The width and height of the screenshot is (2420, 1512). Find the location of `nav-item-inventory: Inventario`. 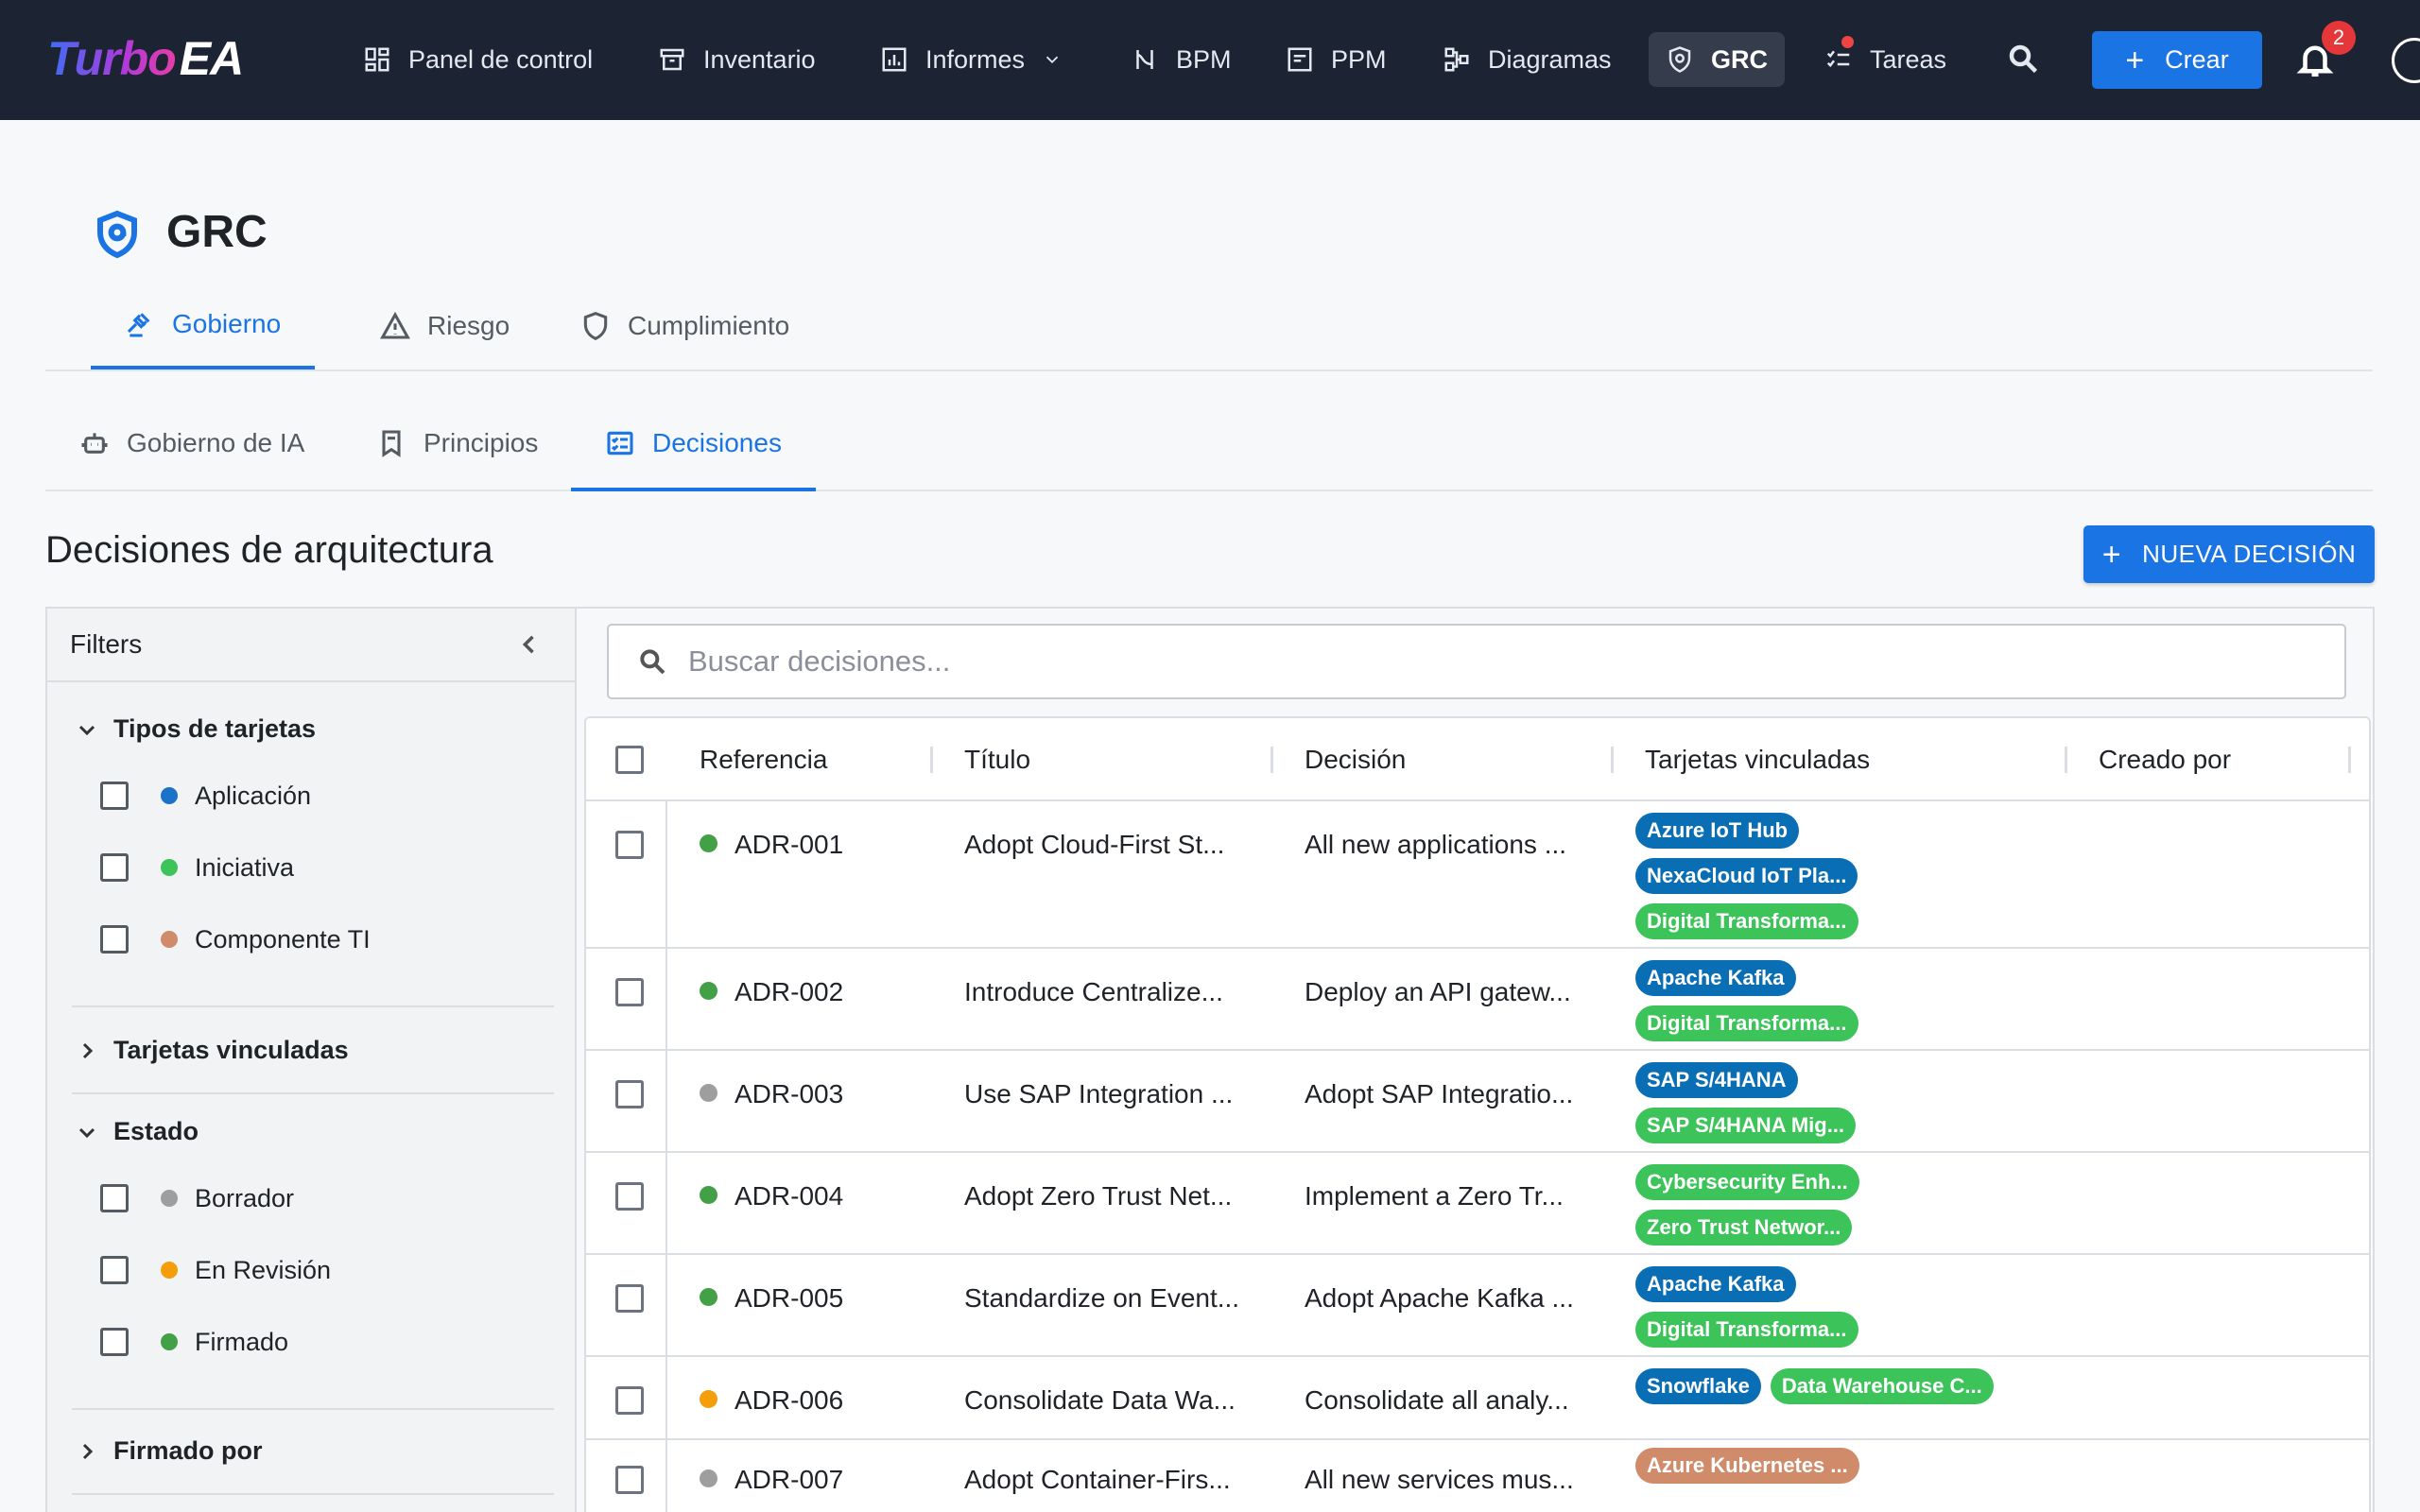

nav-item-inventory: Inventario is located at coordinates (737, 59).